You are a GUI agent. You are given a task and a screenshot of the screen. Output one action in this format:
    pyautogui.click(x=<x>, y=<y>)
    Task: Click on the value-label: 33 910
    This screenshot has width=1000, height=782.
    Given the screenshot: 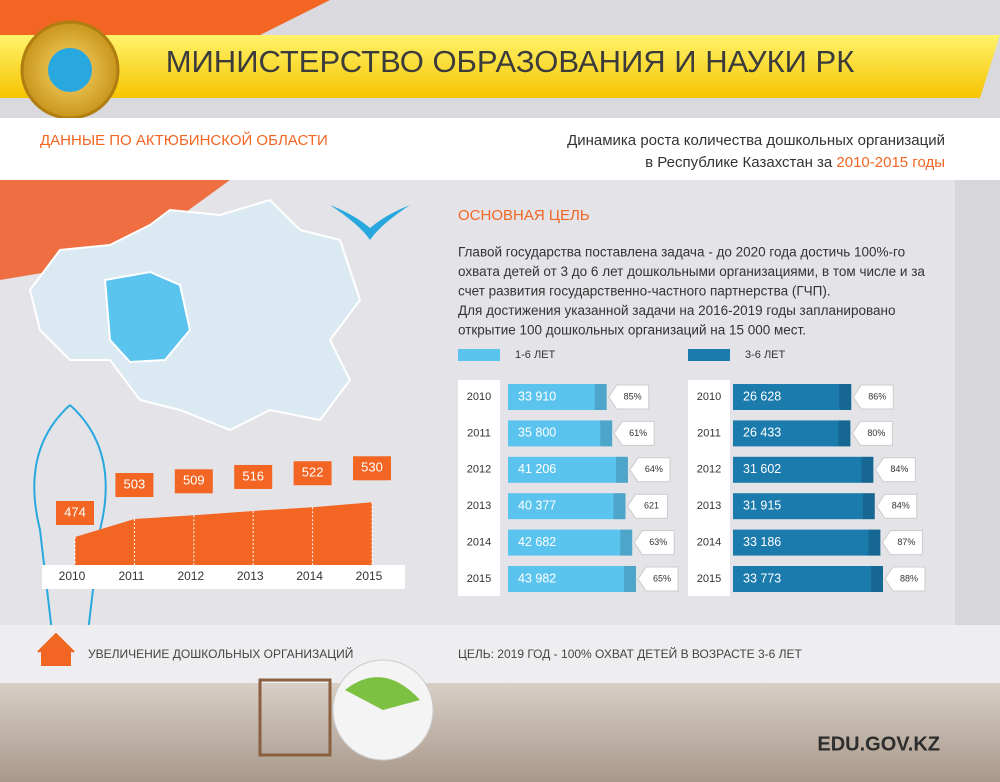 What is the action you would take?
    pyautogui.click(x=537, y=396)
    